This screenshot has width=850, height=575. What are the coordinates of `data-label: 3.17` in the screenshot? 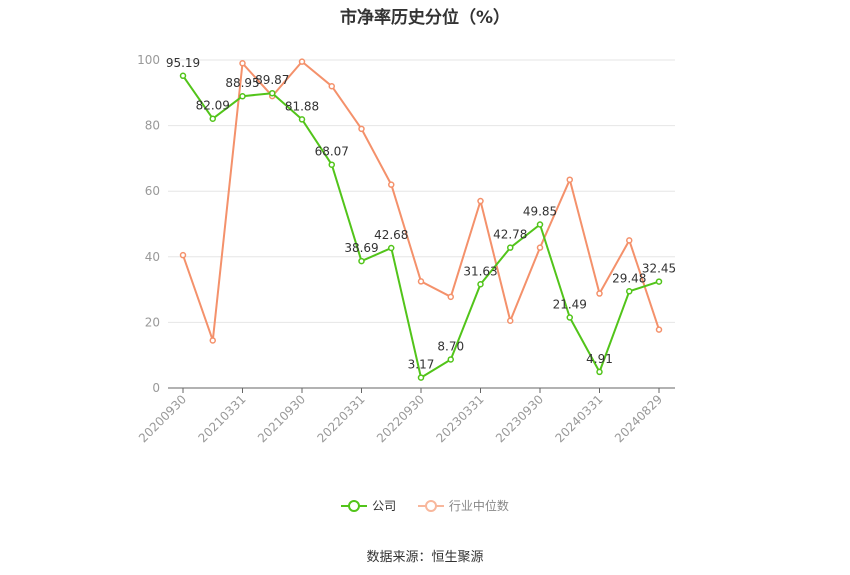 It's located at (421, 365).